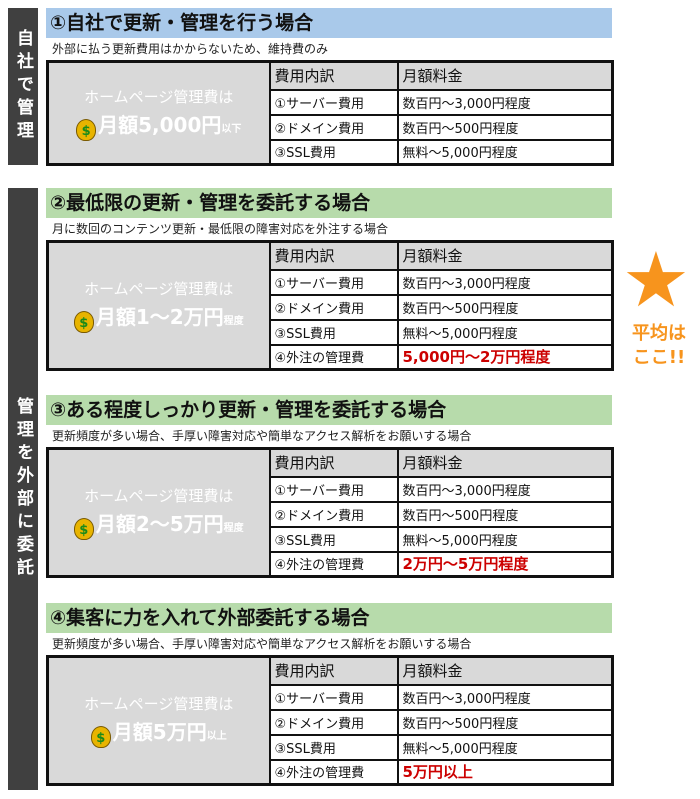 The width and height of the screenshot is (700, 799). Describe the element at coordinates (220, 229) in the screenshot. I see `section-subtitle: 月に数回のコンテンツ更新・最低限の障害対応を外注する場合` at that location.